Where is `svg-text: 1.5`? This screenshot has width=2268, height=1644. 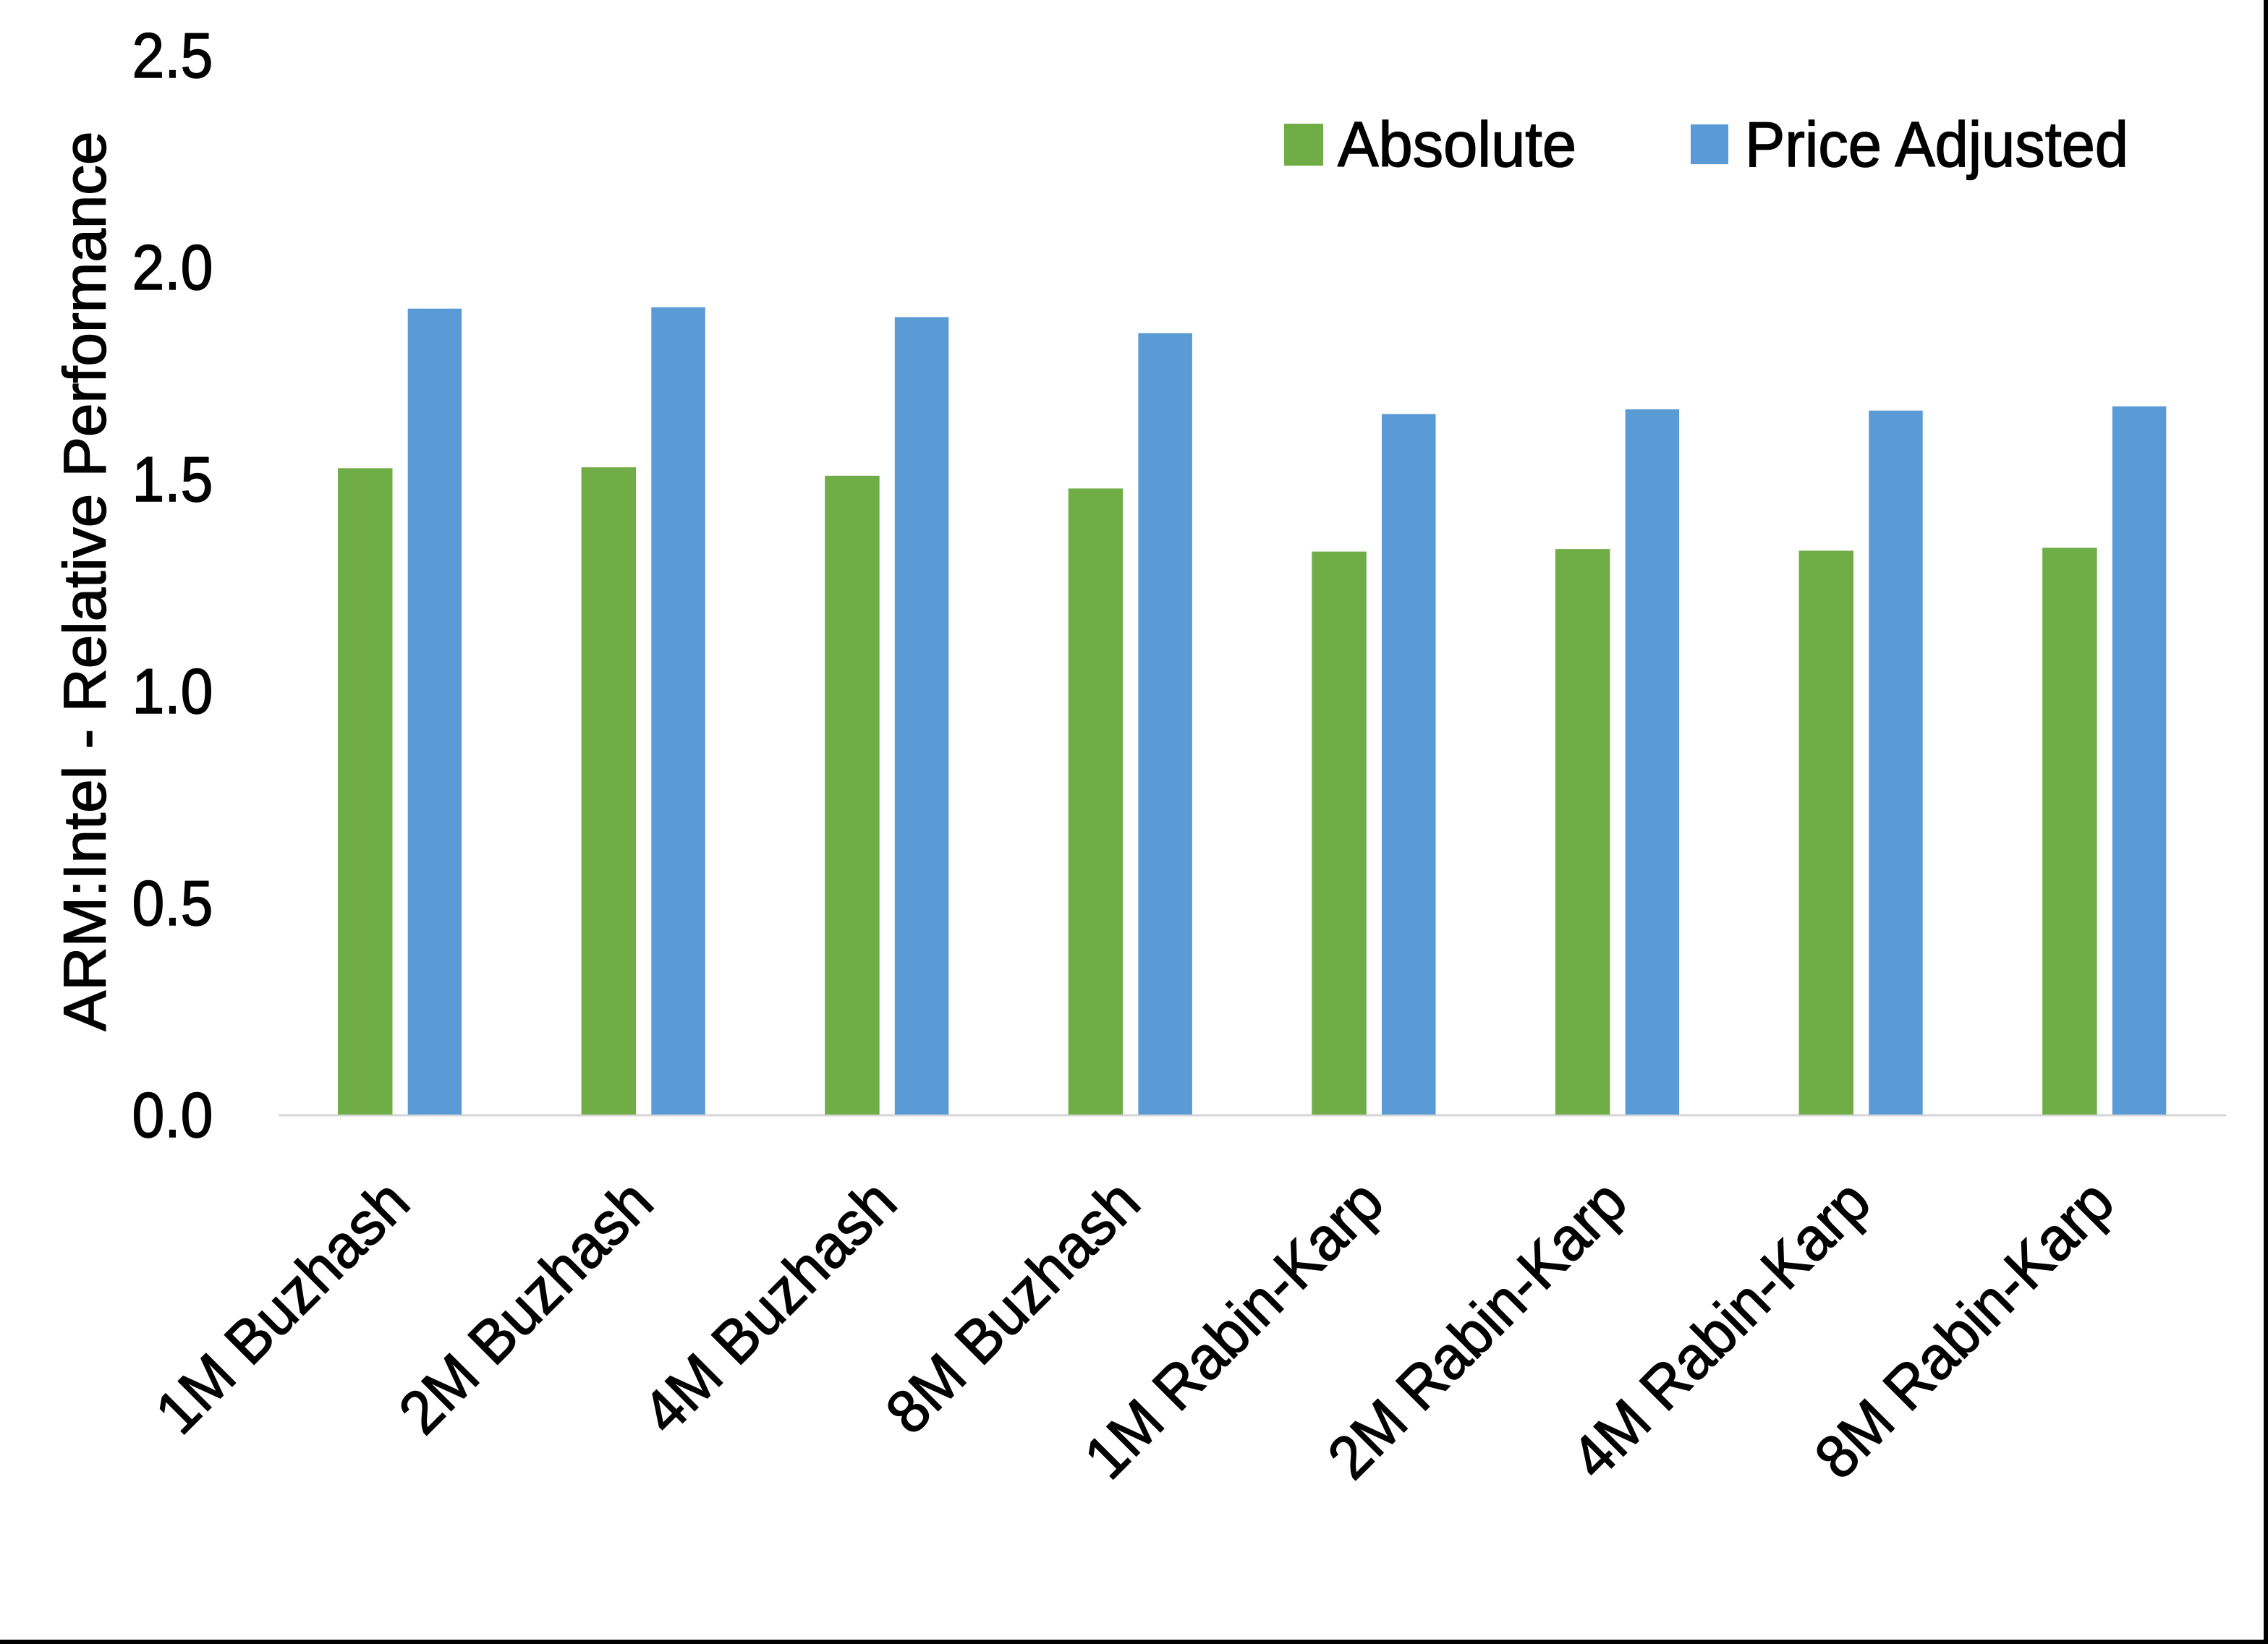 svg-text: 1.5 is located at coordinates (172, 479).